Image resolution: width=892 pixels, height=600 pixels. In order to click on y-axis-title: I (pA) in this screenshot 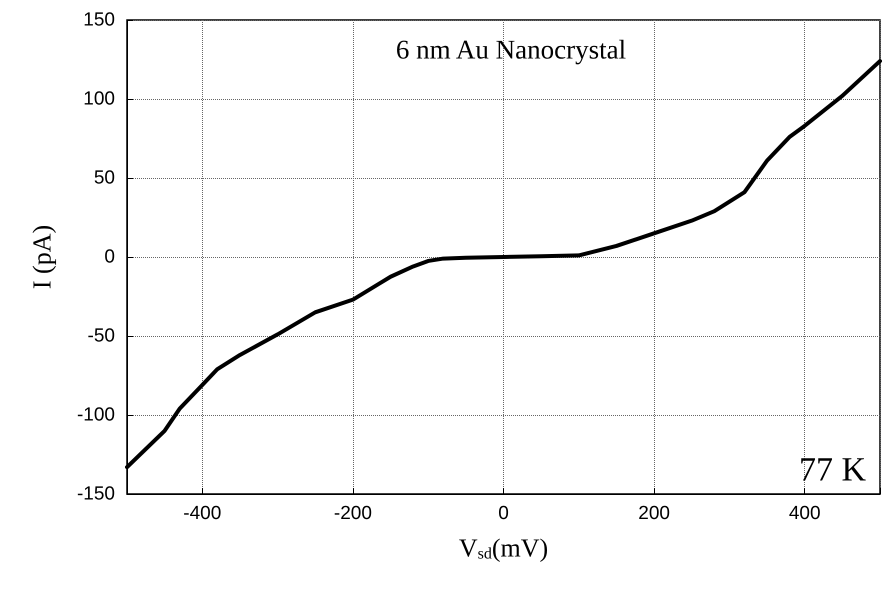, I will do `click(42, 257)`.